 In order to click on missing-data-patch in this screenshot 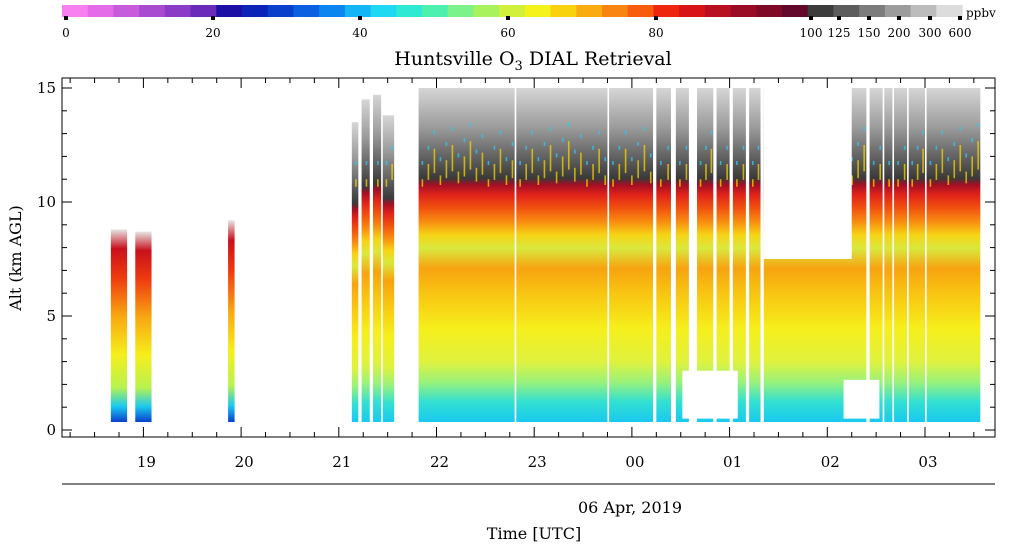, I will do `click(807, 171)`.